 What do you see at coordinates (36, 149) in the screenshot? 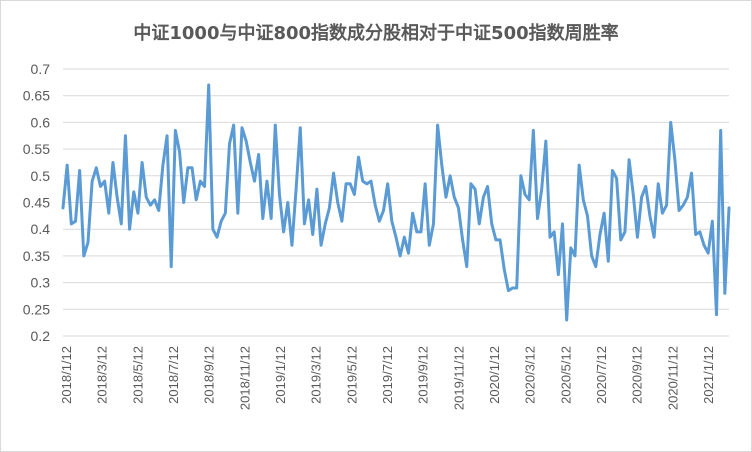
I see `y-tick-label: 0.55` at bounding box center [36, 149].